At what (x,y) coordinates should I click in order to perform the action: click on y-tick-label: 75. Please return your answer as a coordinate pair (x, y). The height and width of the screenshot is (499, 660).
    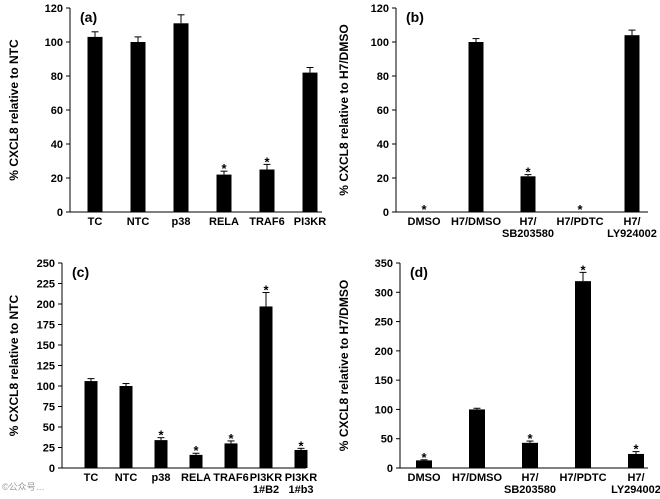
    Looking at the image, I should click on (49, 408).